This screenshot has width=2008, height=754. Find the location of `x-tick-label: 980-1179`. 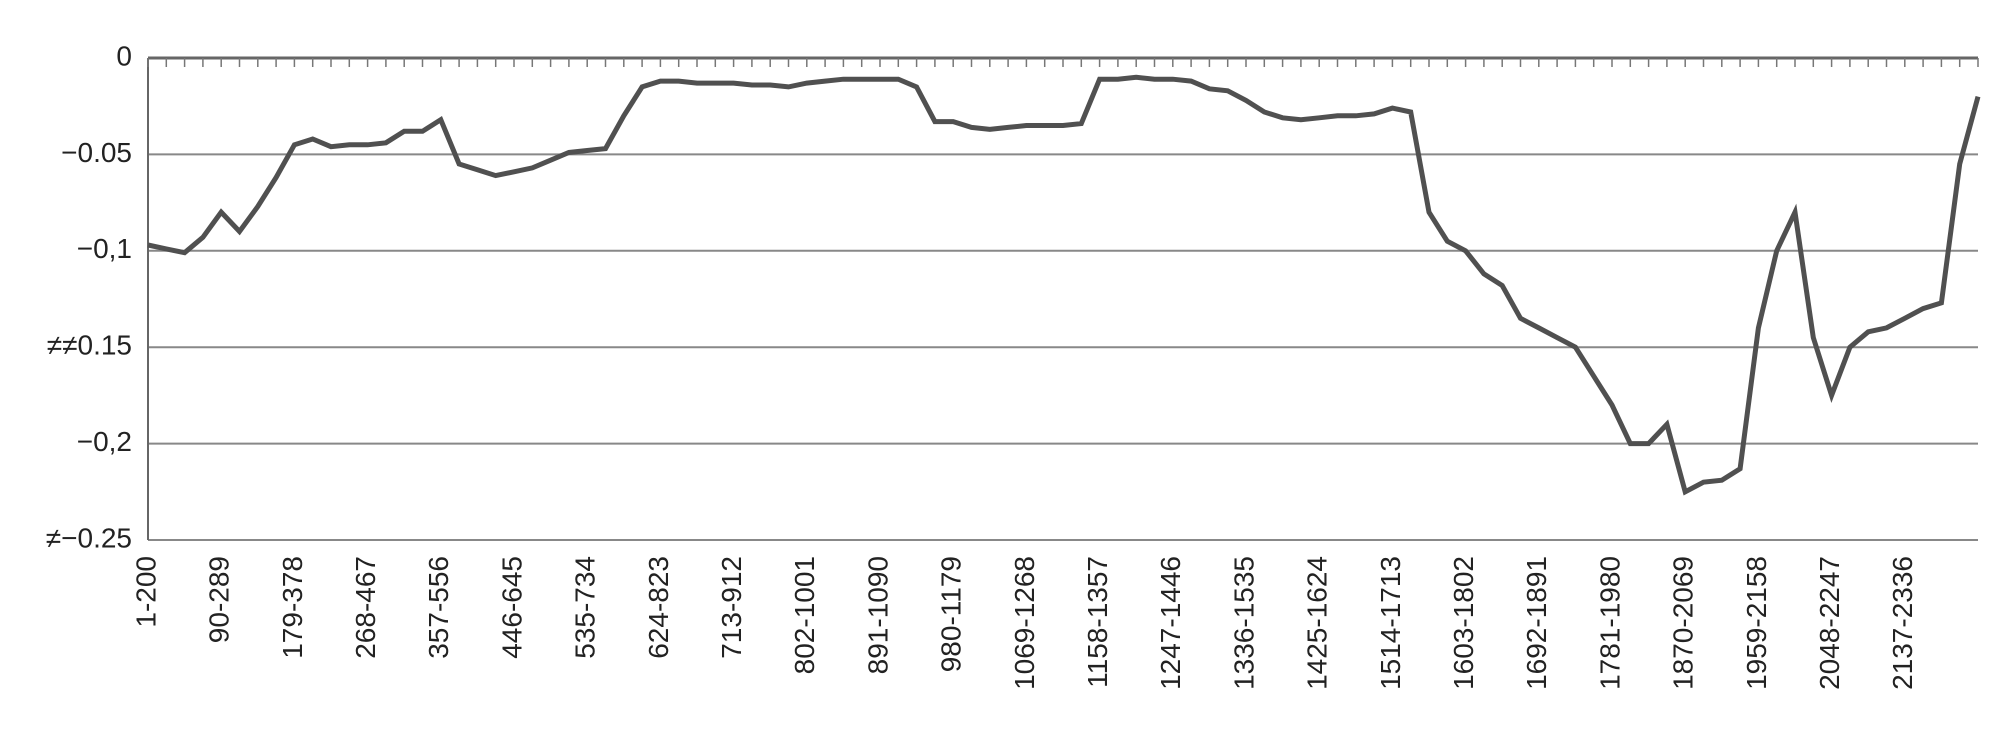

x-tick-label: 980-1179 is located at coordinates (951, 614).